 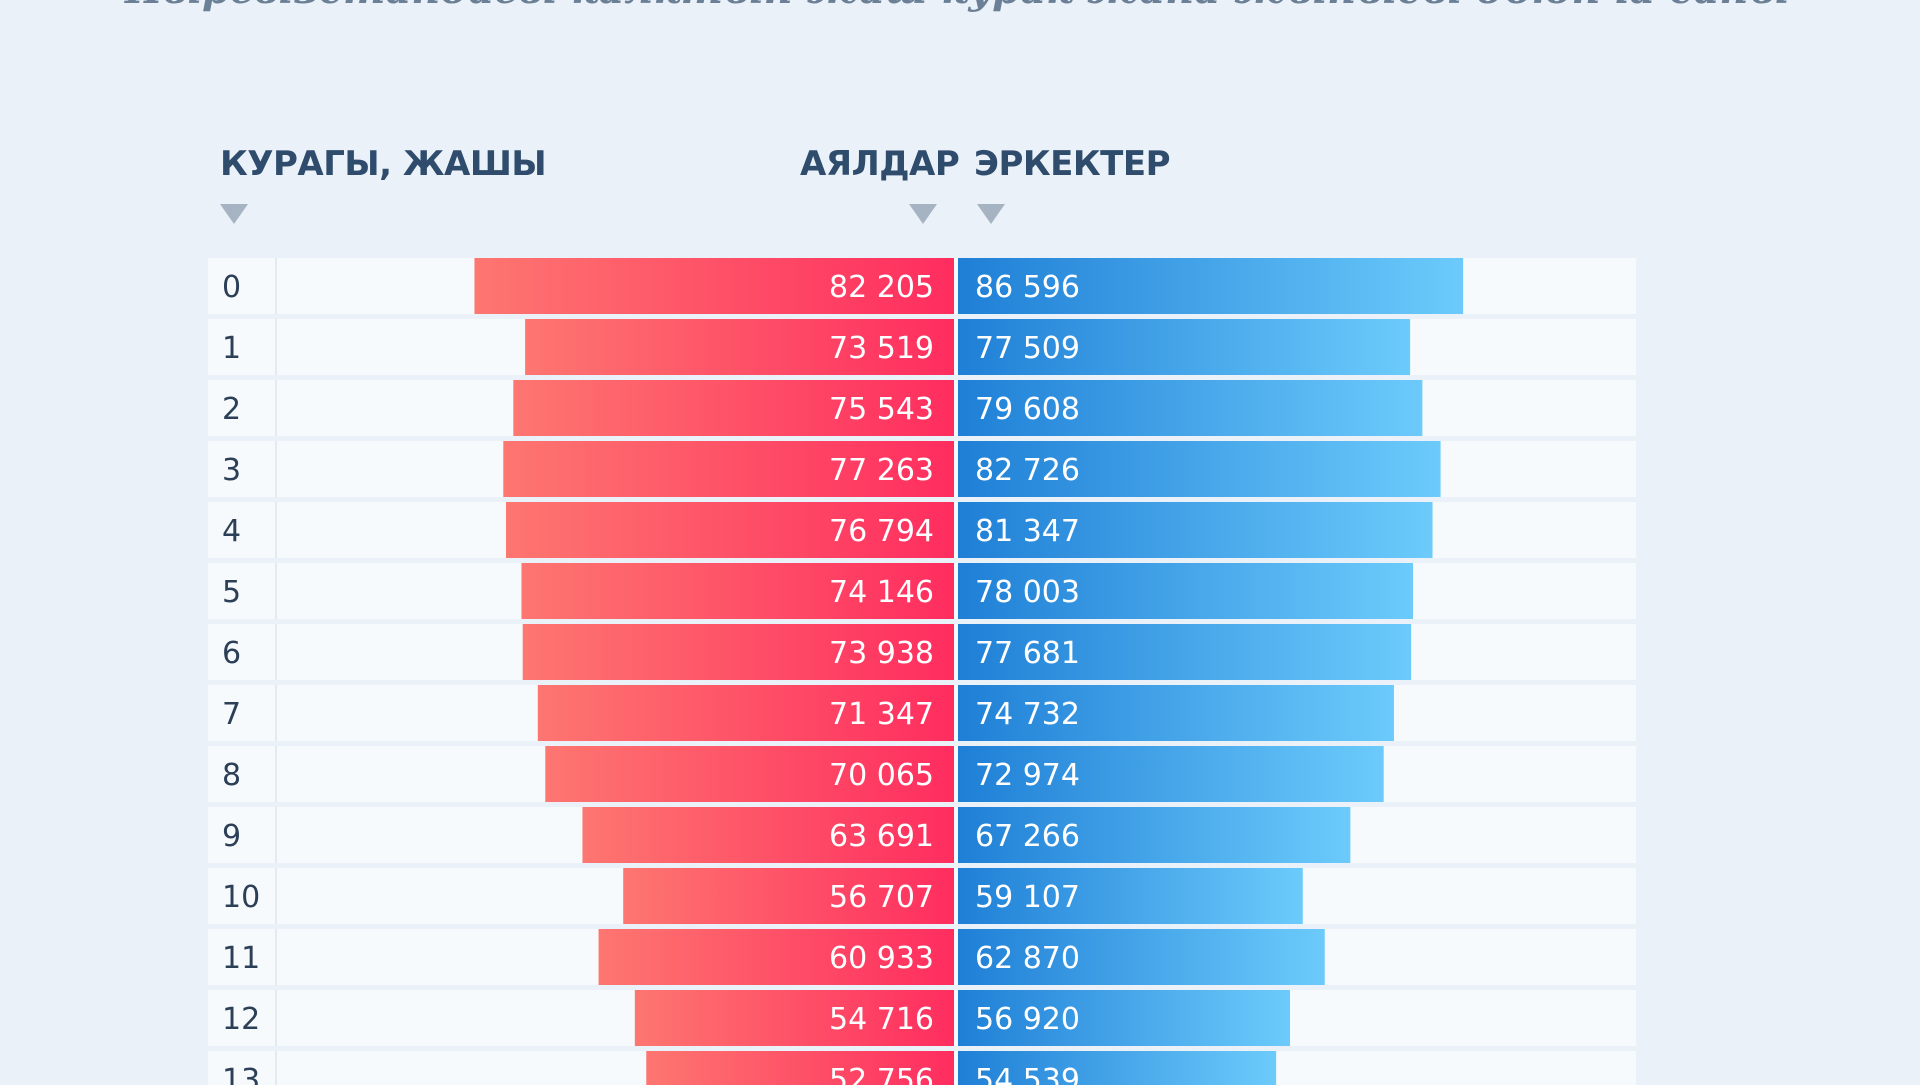 I want to click on table-row: 1 73 519 77 509, so click(x=922, y=347).